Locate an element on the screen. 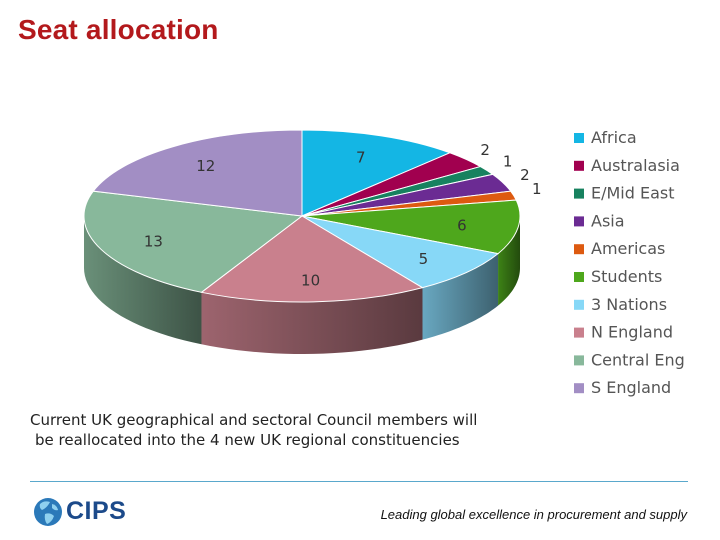 Image resolution: width=720 pixels, height=540 pixels. legend-label-asia: Asia is located at coordinates (608, 220).